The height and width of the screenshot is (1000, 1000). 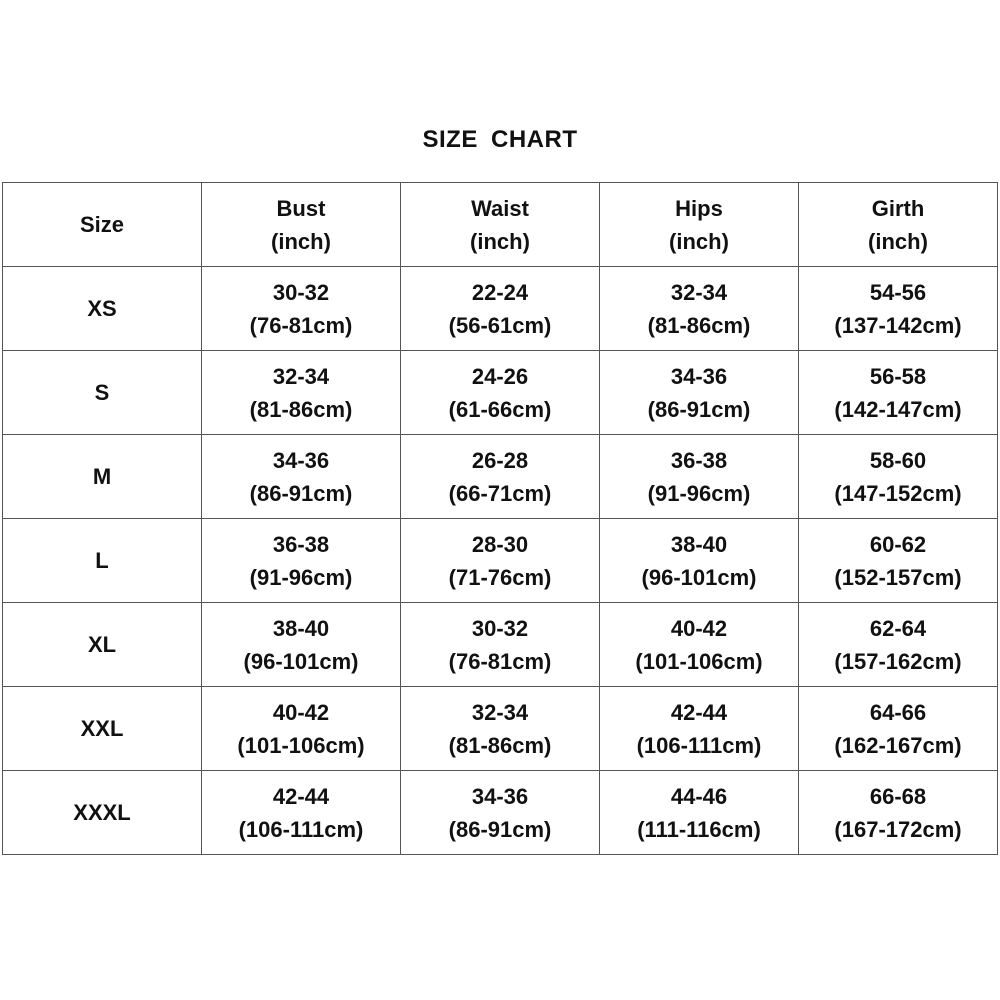 I want to click on bust-cell: 38-40 (96-101cm), so click(x=301, y=644).